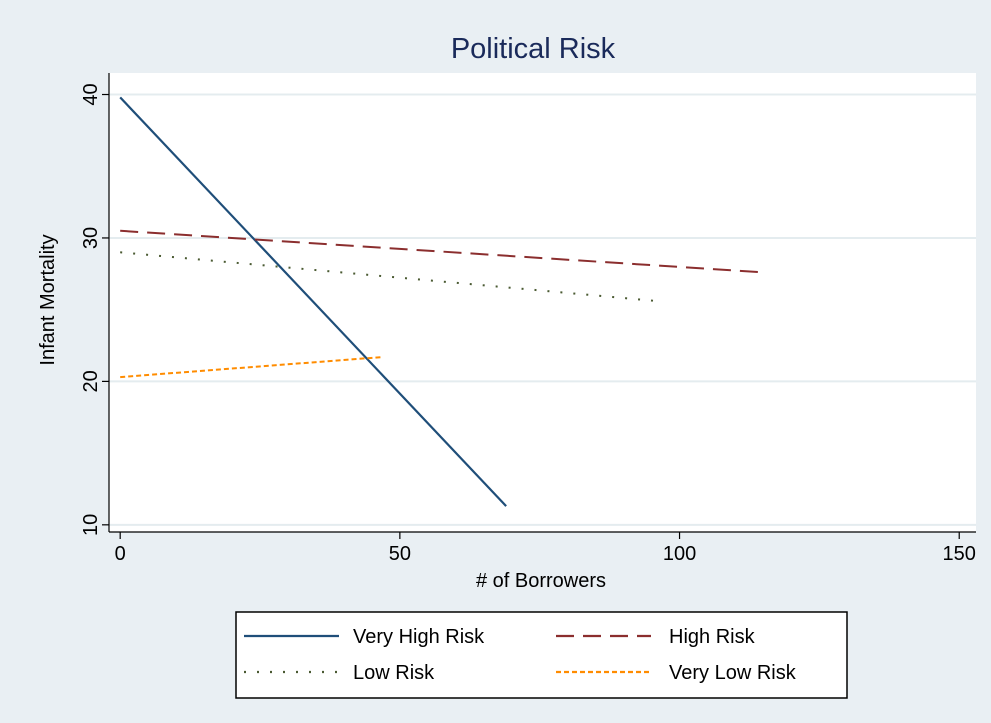 This screenshot has height=723, width=991. Describe the element at coordinates (541, 581) in the screenshot. I see `x-axis-title: # of Borrowers` at that location.